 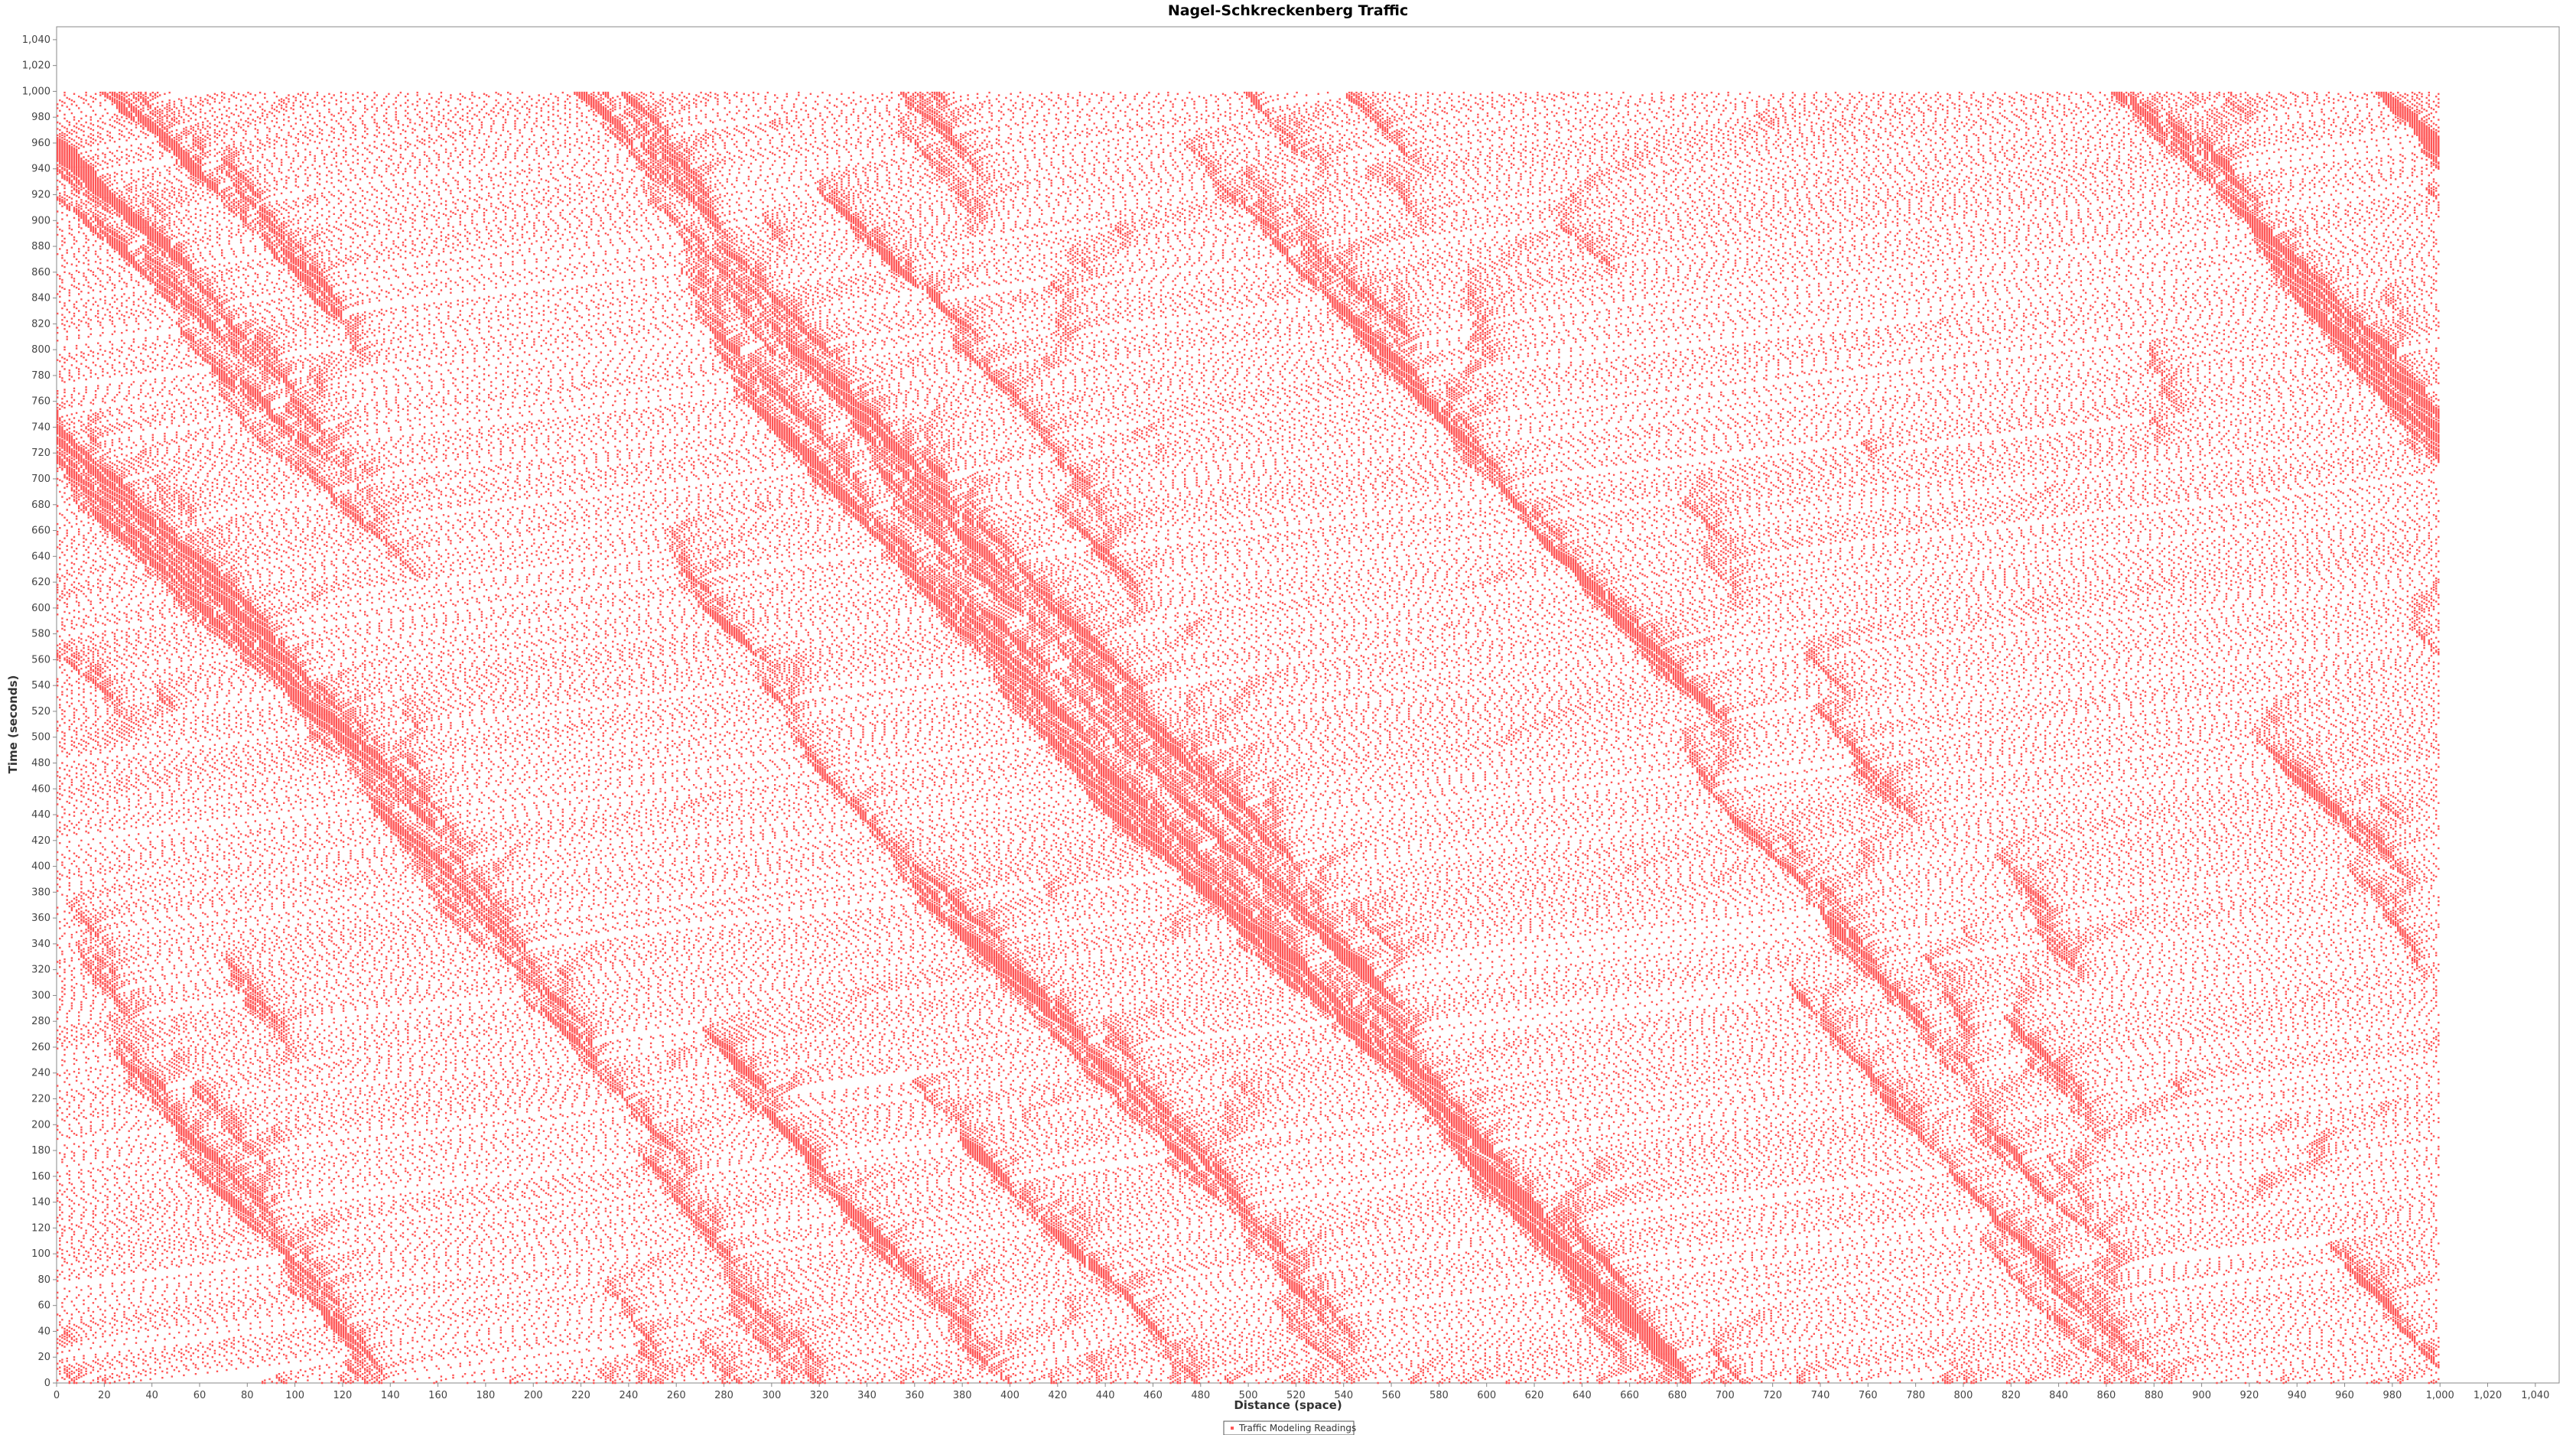 I want to click on x-tick-label: 260, so click(x=676, y=1396).